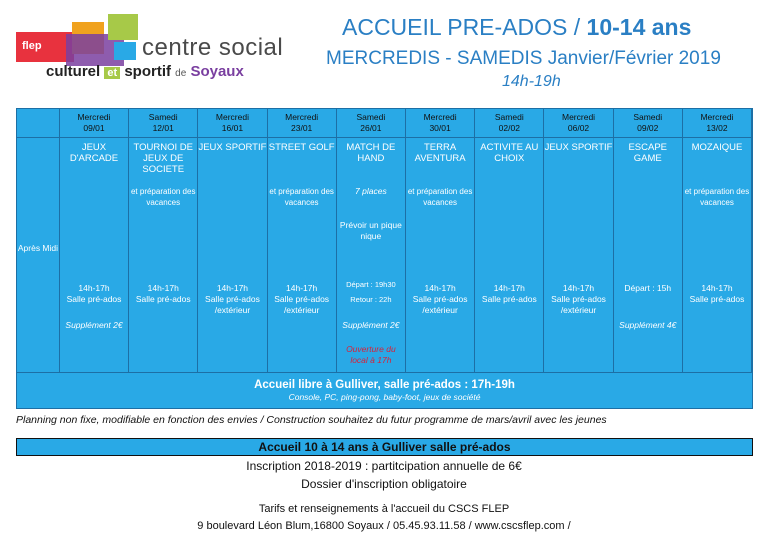 The image size is (768, 541). What do you see at coordinates (371, 299) in the screenshot?
I see `activity-place: Retour : 22h` at bounding box center [371, 299].